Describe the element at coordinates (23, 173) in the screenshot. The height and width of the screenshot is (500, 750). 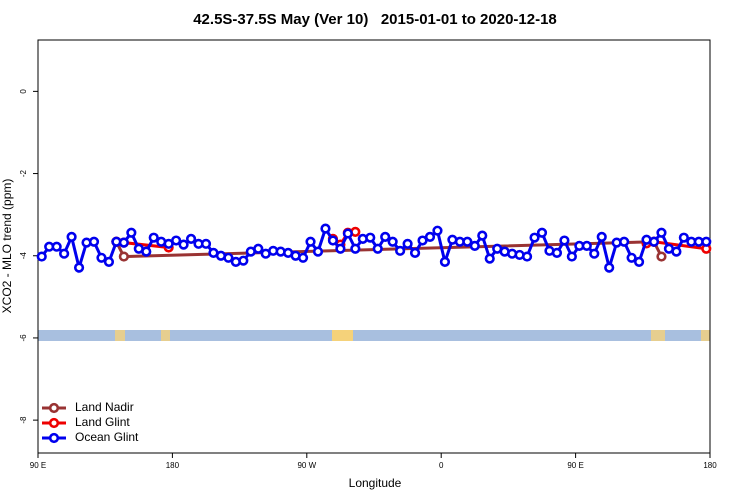
I see `y-tick-label: -2` at that location.